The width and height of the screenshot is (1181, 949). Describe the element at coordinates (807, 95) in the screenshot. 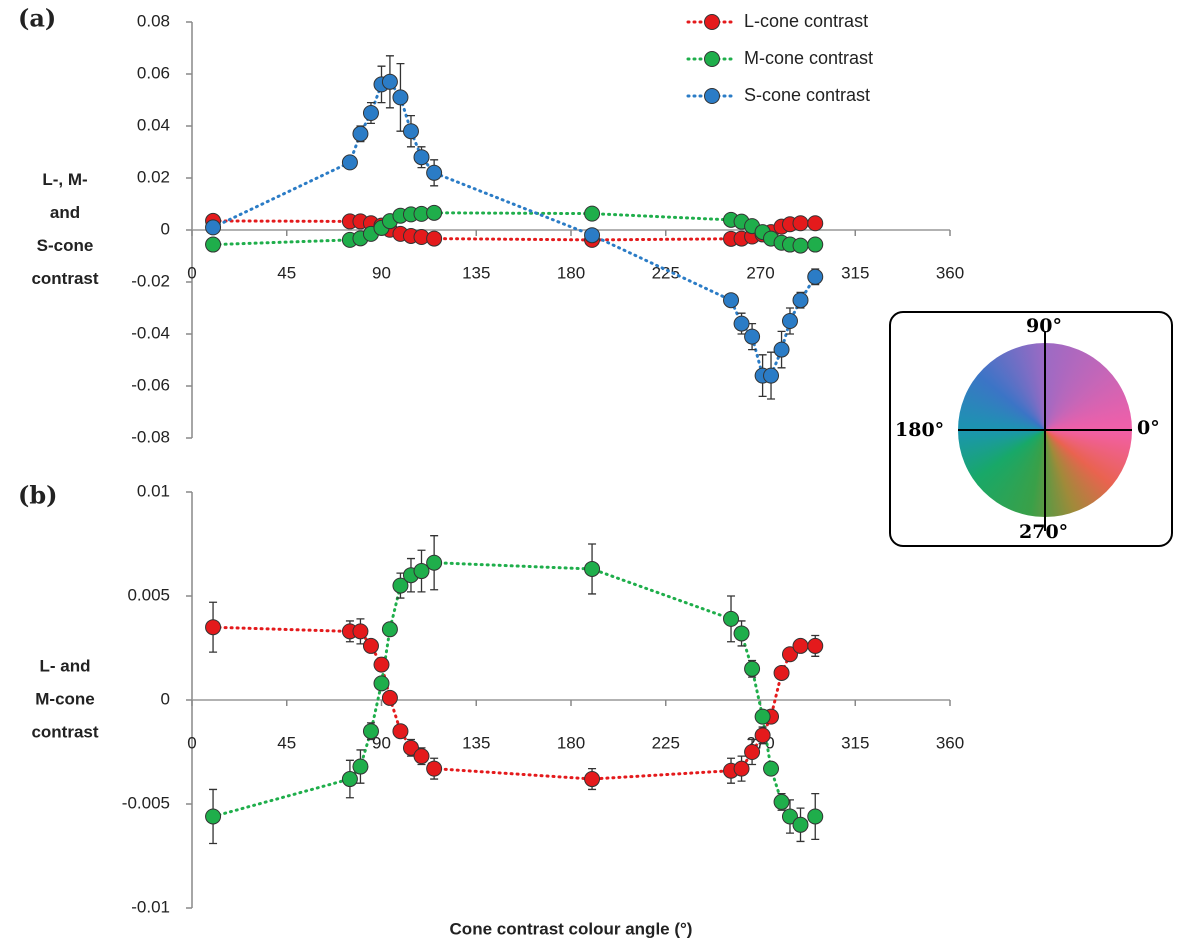

I see `legend-label: S-cone contrast` at that location.